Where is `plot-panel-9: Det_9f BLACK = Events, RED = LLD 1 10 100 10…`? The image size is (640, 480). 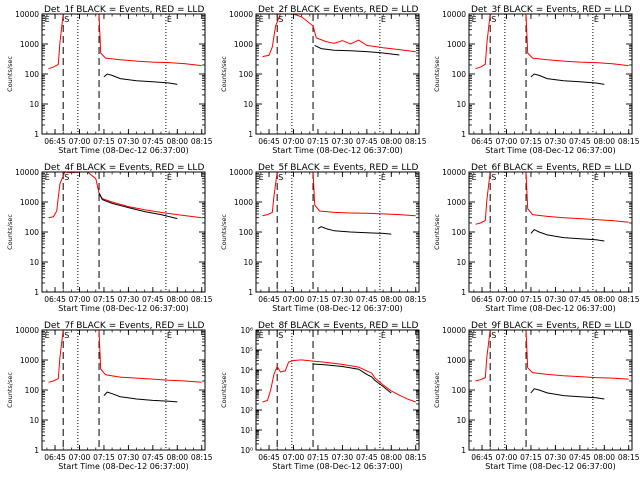 plot-panel-9: Det_9f BLACK = Events, RED = LLD 1 10 100 10… is located at coordinates (536, 396).